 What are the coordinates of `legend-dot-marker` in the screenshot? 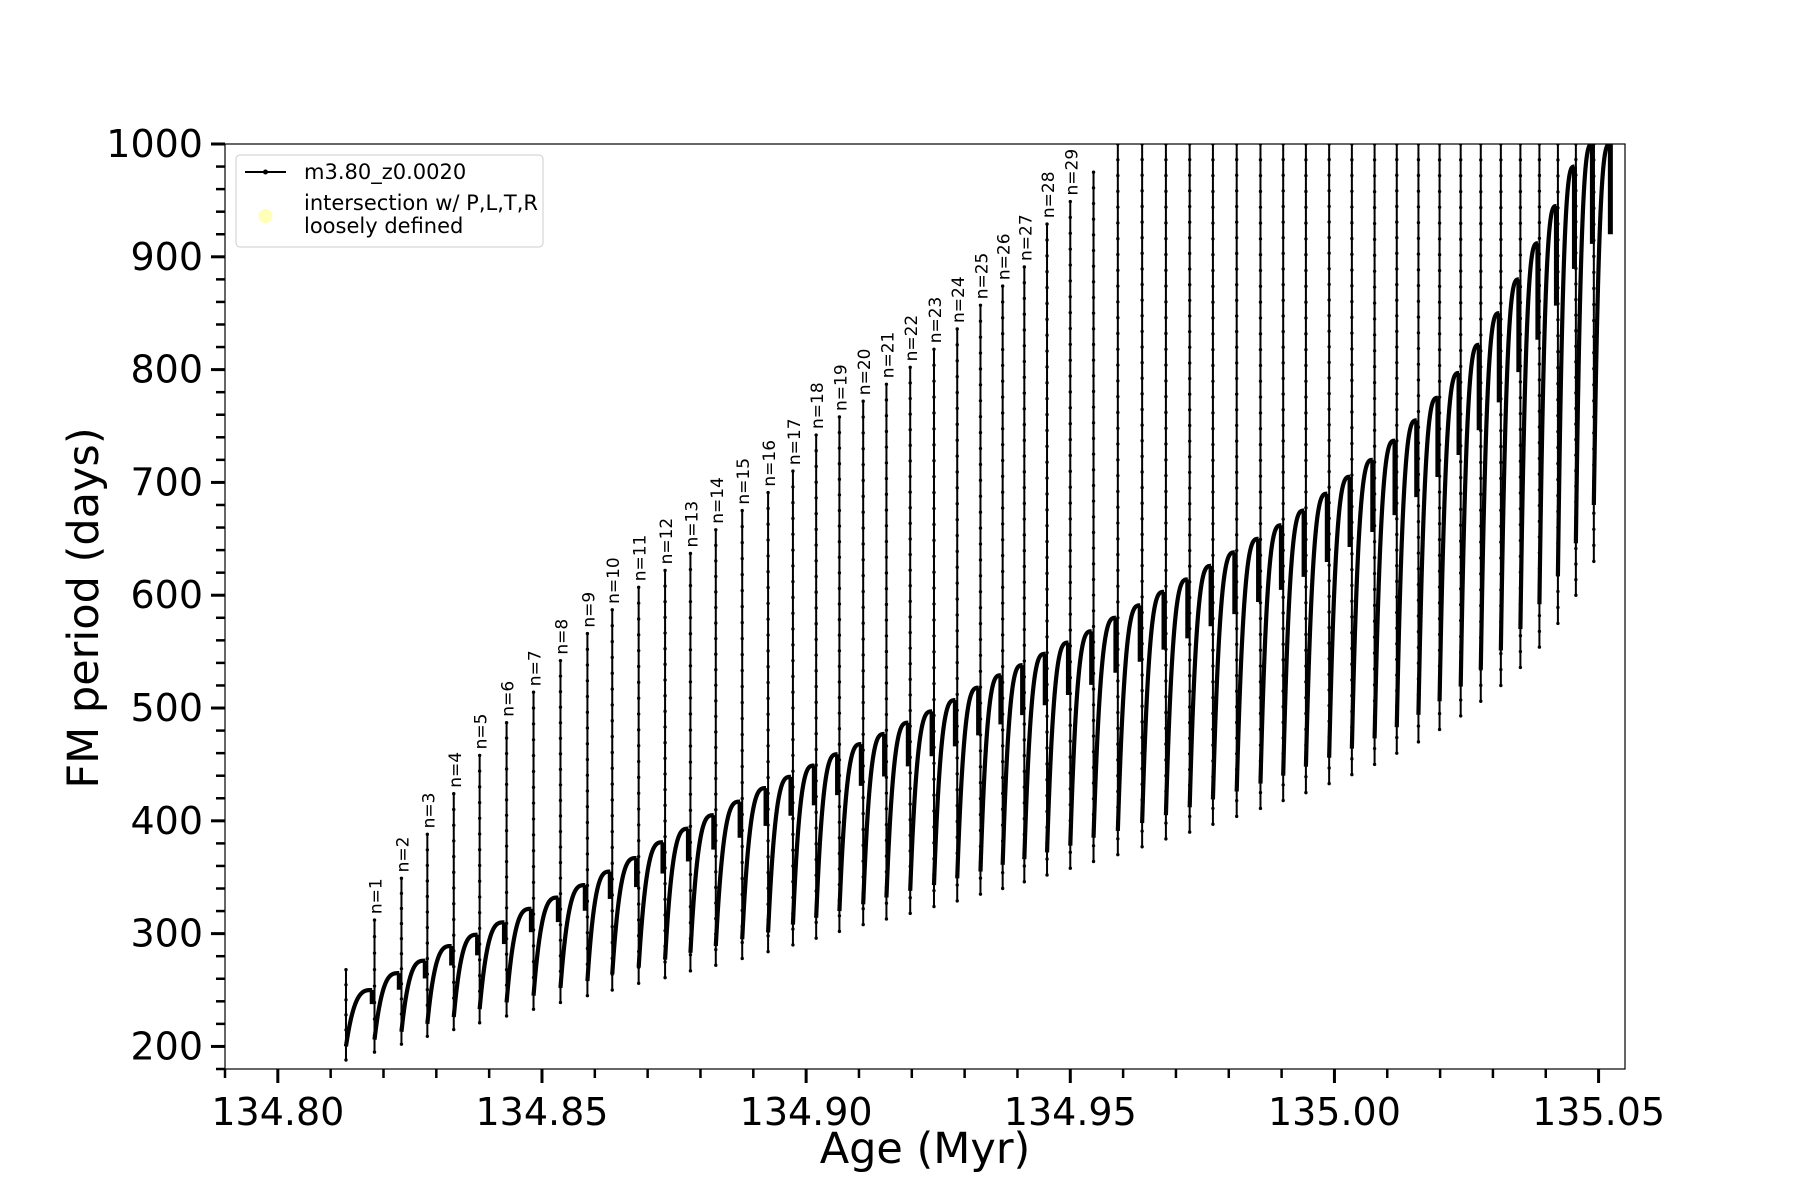 It's located at (265, 172).